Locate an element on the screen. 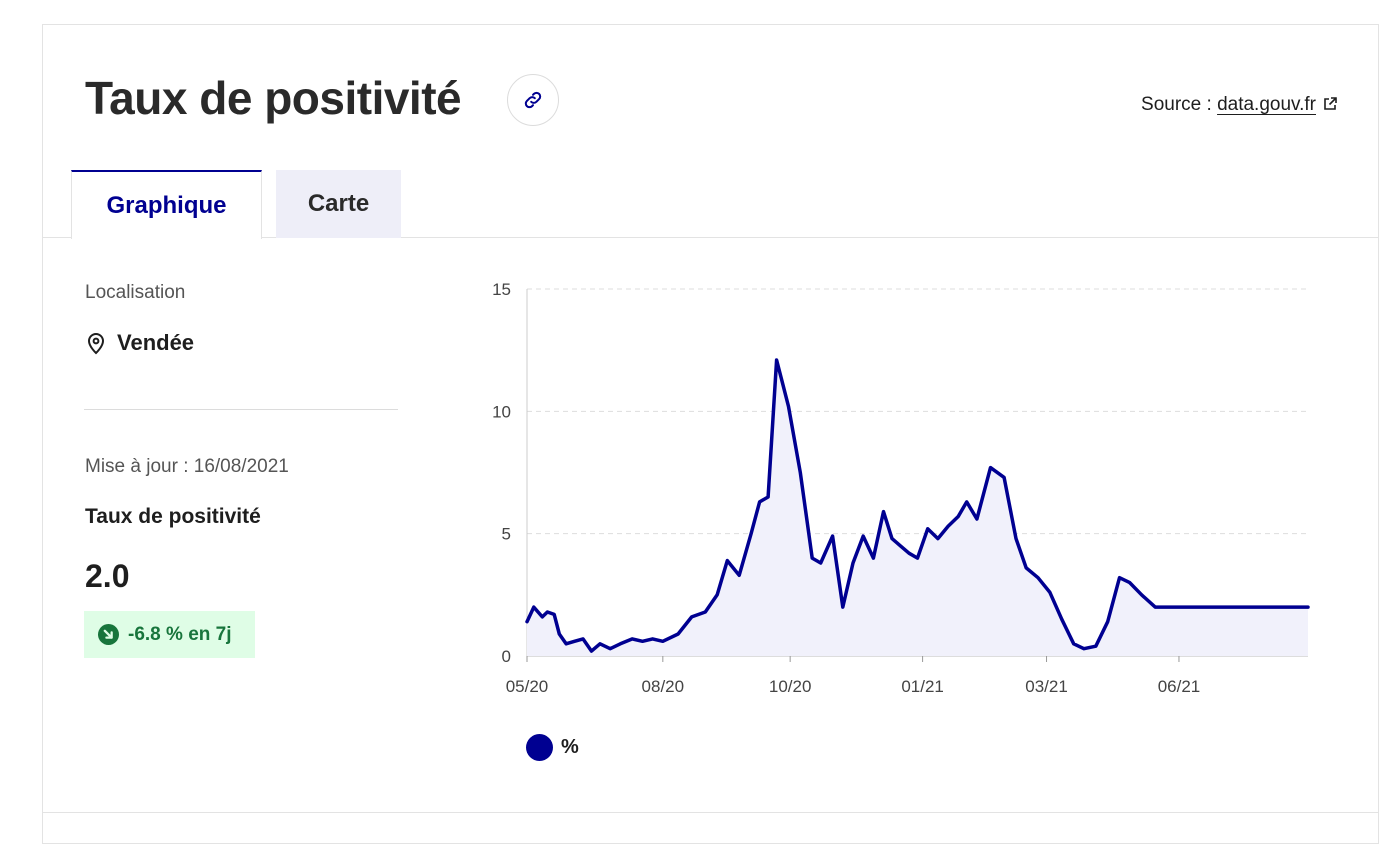  map-pin-icon is located at coordinates (96, 344).